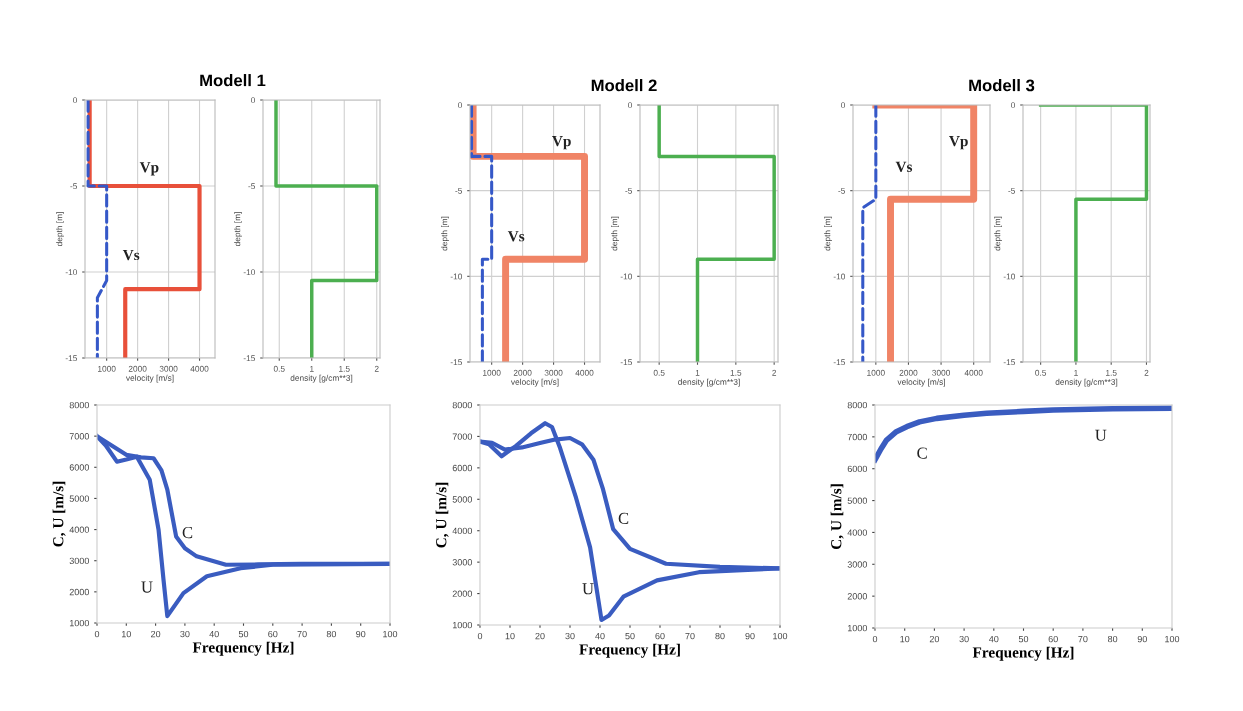 This screenshot has height=711, width=1243. I want to click on x-tick-label: 90, so click(361, 634).